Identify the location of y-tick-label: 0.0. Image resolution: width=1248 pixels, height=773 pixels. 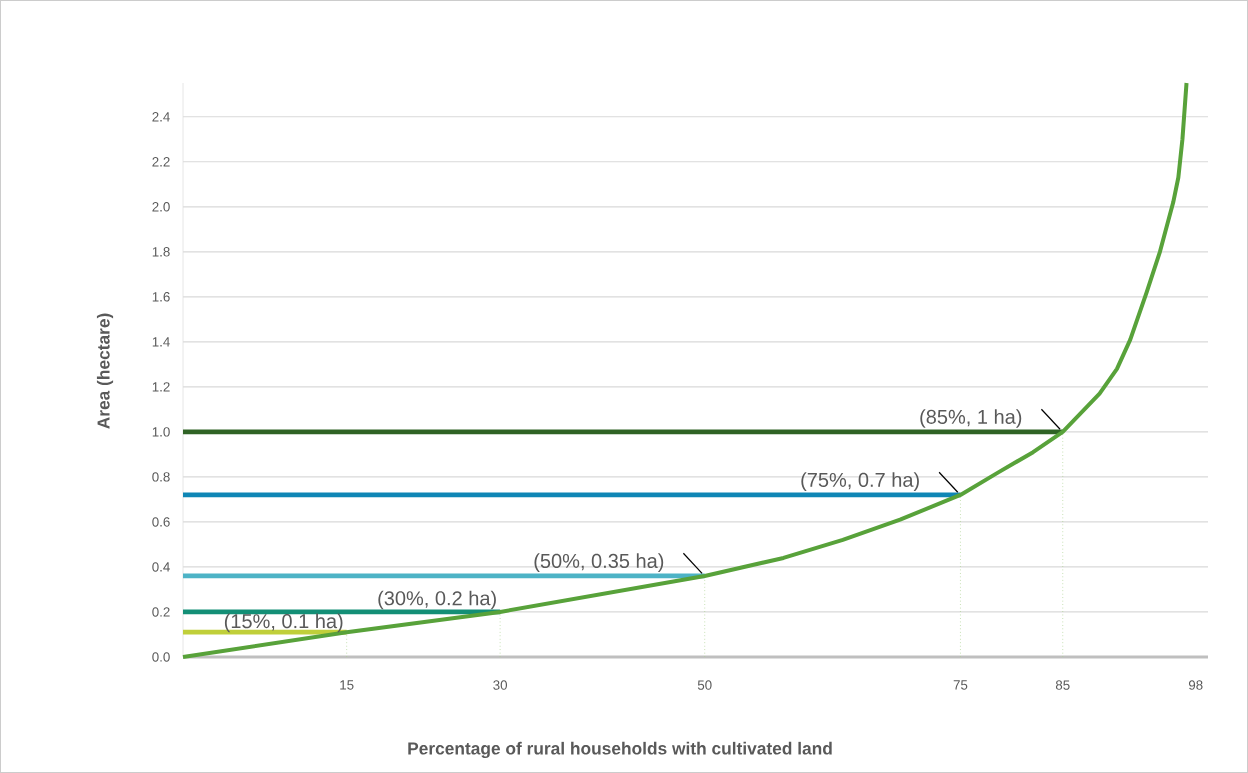
(161, 657).